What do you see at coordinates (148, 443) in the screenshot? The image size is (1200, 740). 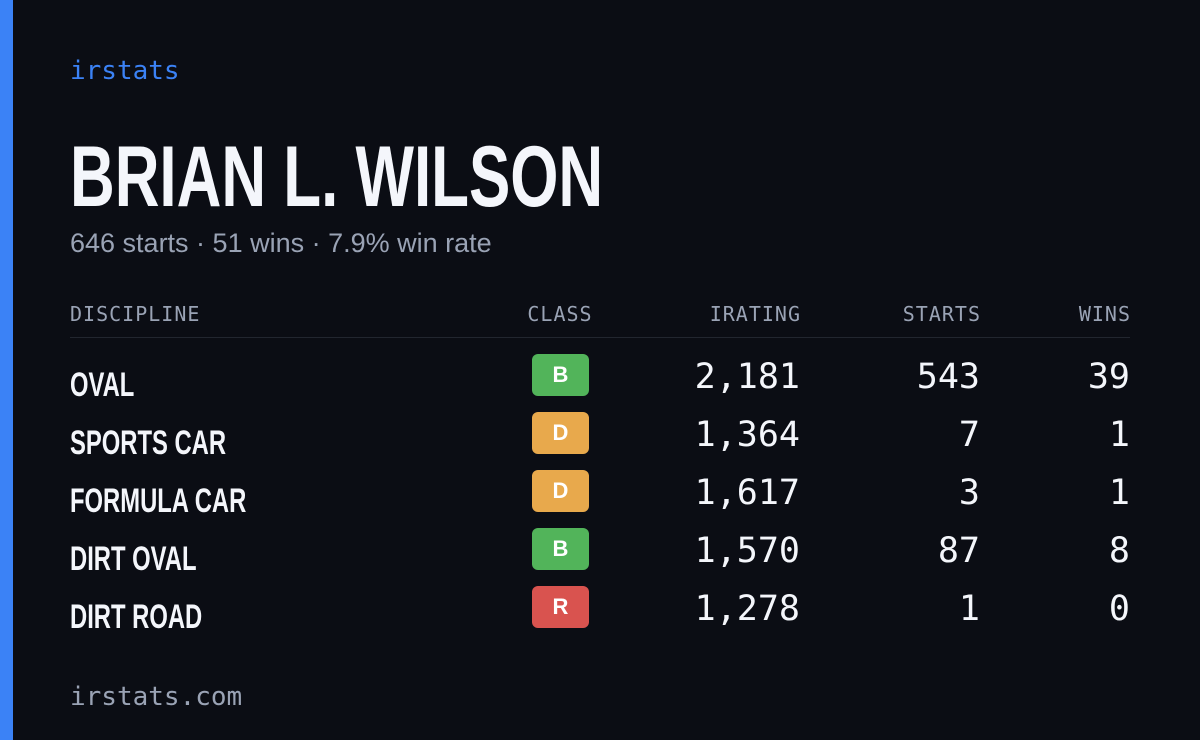 I see `discipline: SPORTS CAR` at bounding box center [148, 443].